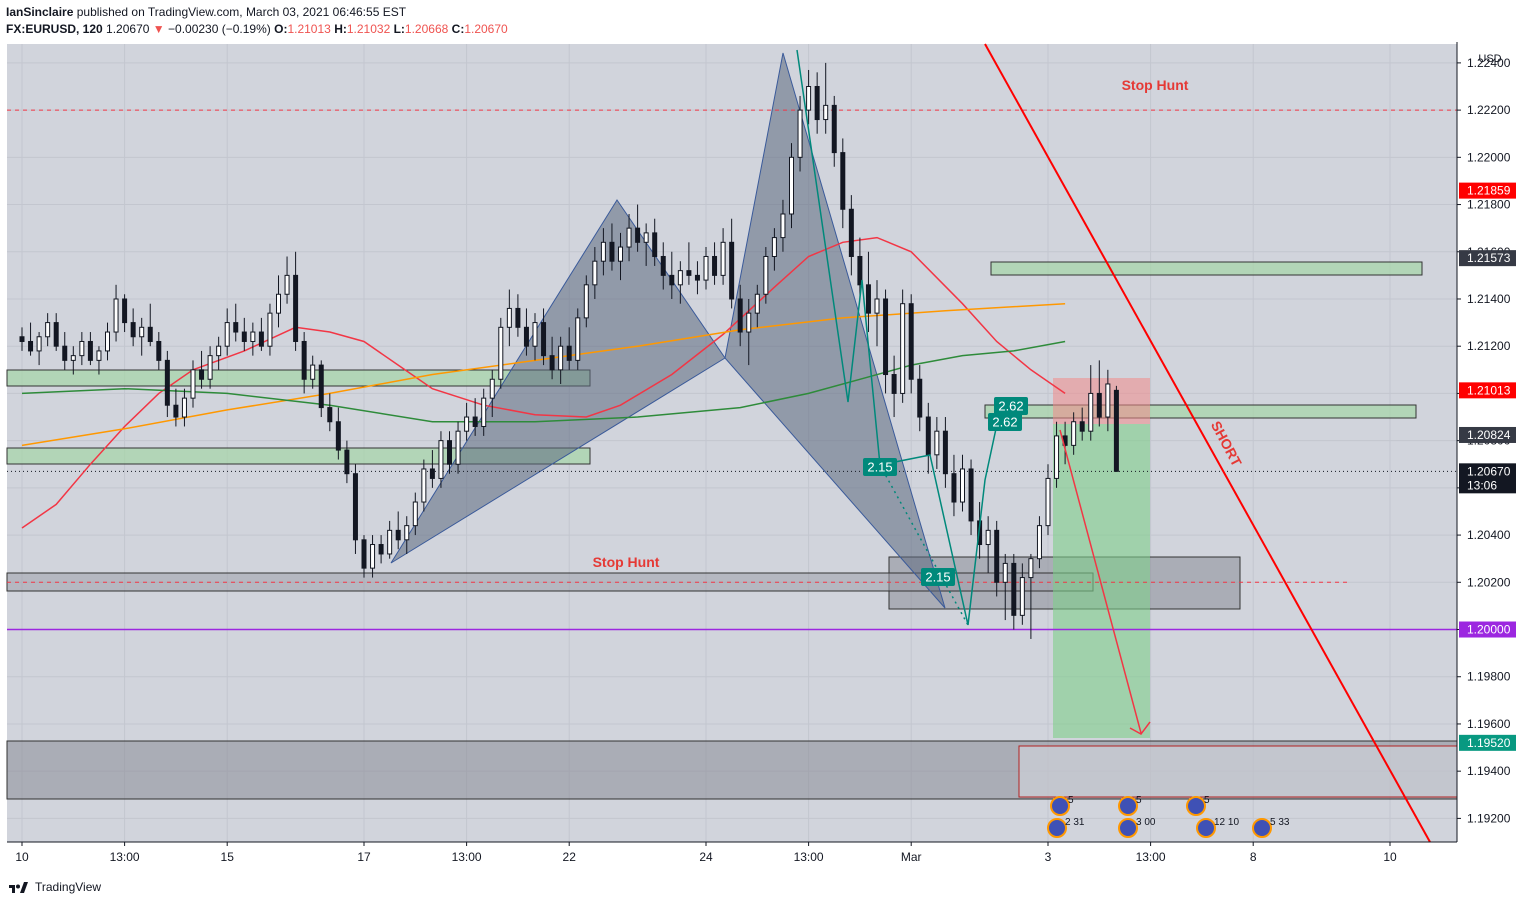  Describe the element at coordinates (54, 29) in the screenshot. I see `symbol-name: FX:EURUSD, 120` at that location.